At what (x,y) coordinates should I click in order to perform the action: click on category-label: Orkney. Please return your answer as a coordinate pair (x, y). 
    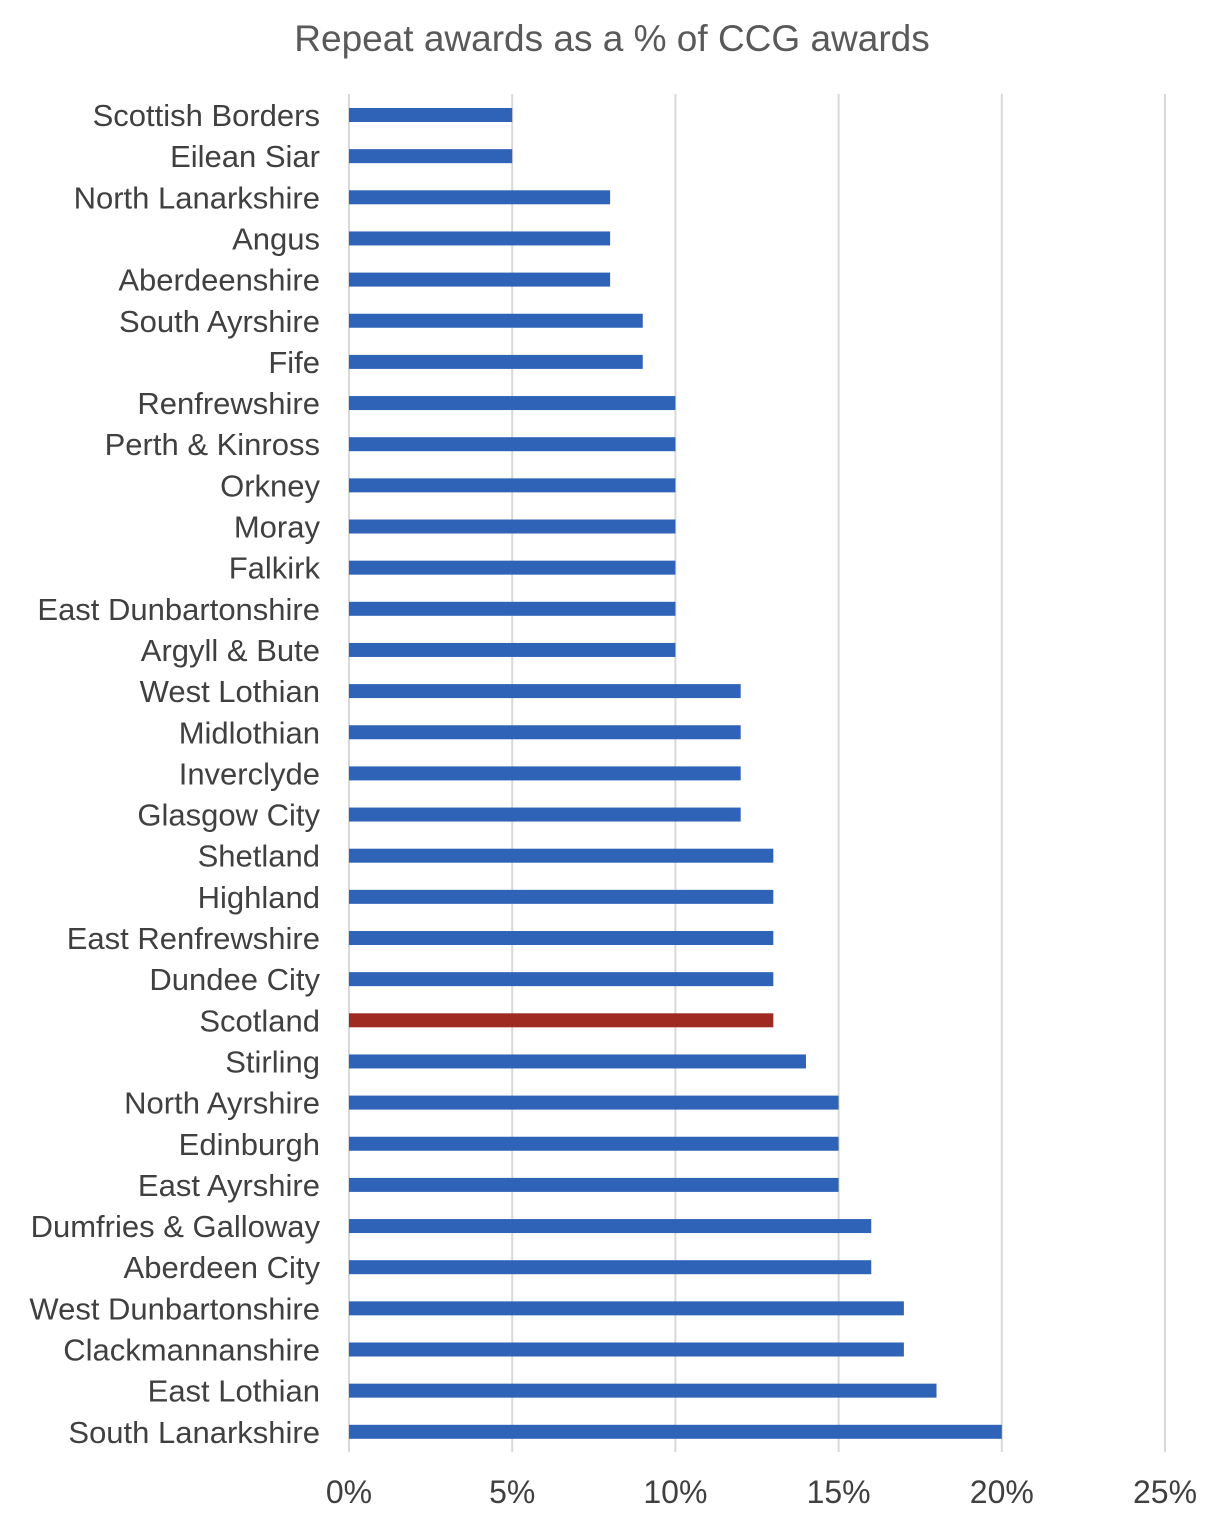
    Looking at the image, I should click on (270, 485).